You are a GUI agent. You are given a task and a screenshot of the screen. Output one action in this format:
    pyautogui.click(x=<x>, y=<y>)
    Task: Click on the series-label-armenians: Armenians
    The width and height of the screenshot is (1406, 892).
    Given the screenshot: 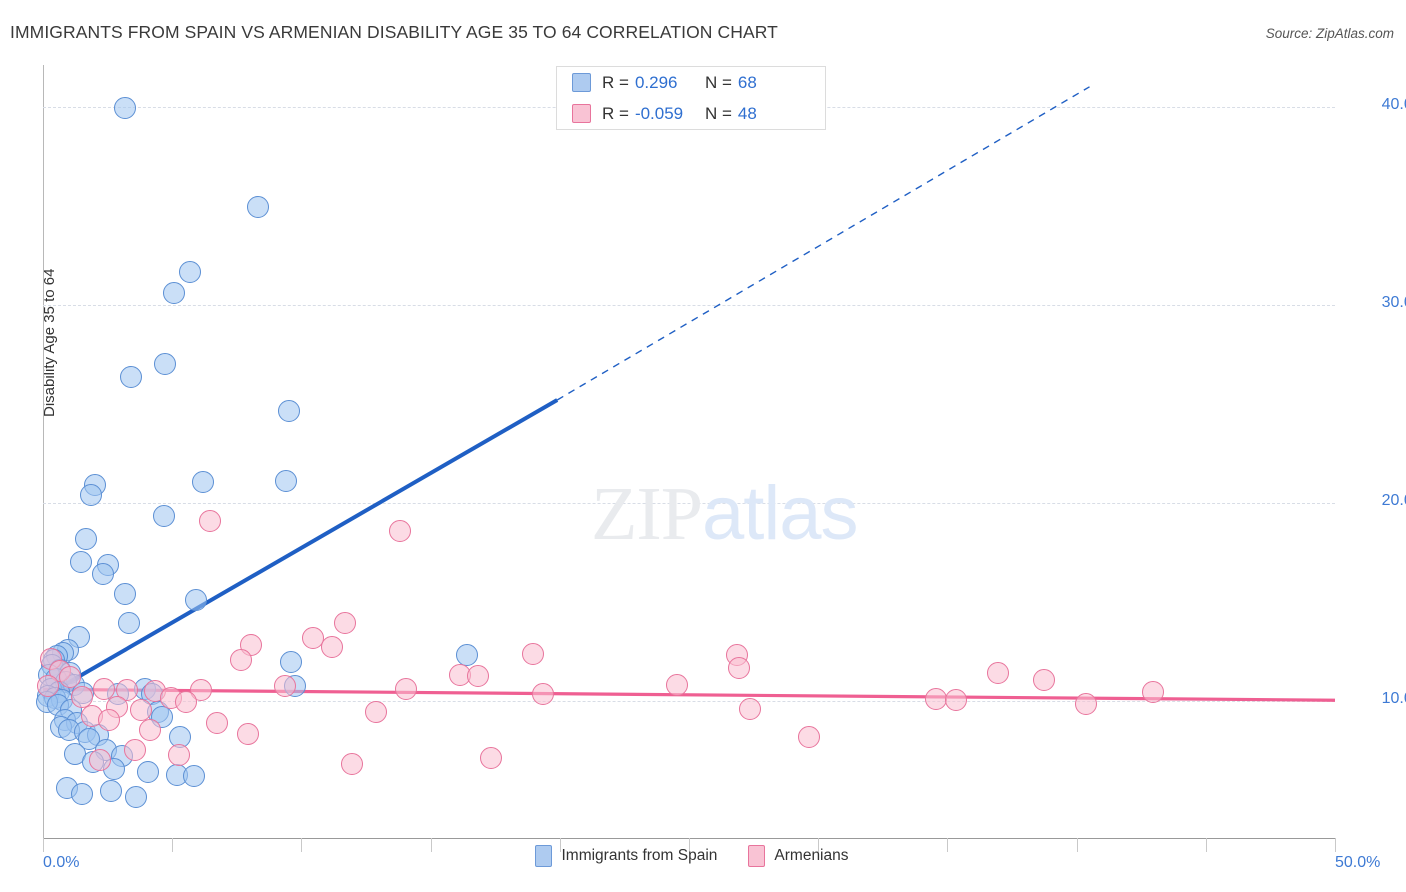 What is the action you would take?
    pyautogui.click(x=811, y=855)
    